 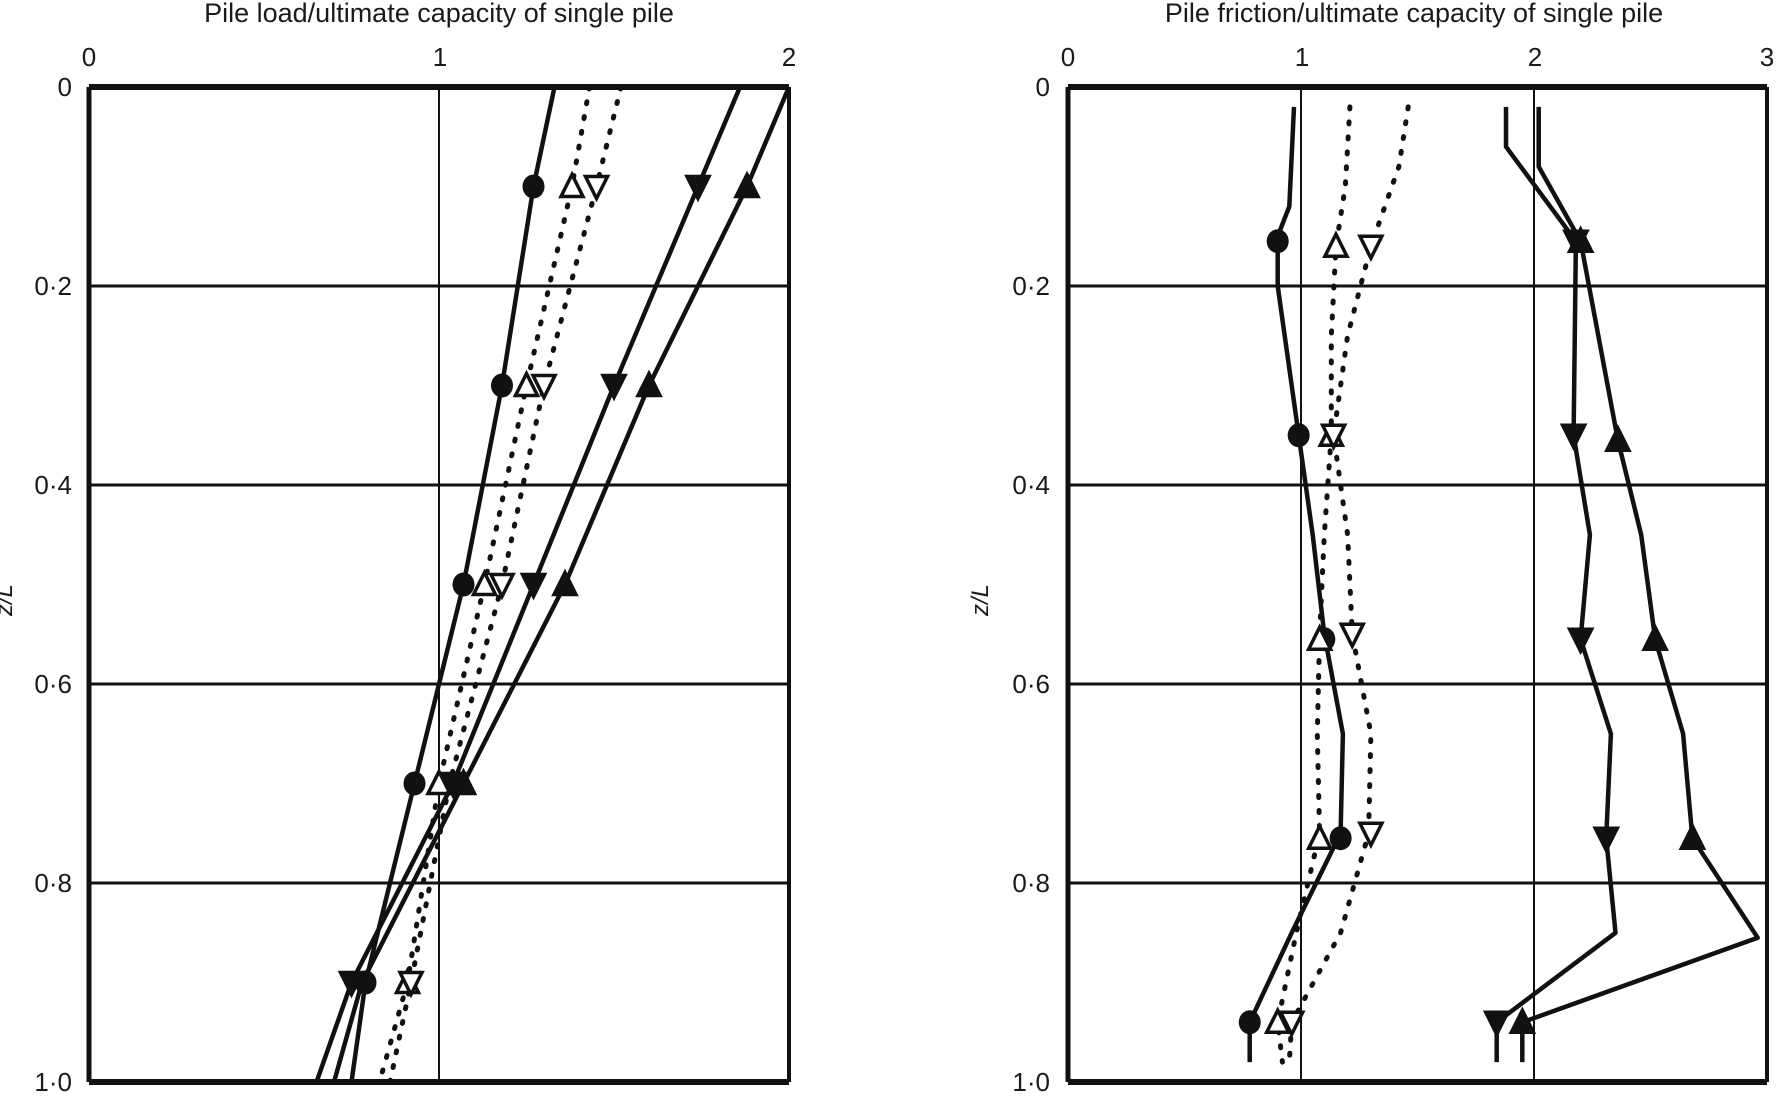 What do you see at coordinates (9, 600) in the screenshot?
I see `load-chart-y-axis-label: z/L` at bounding box center [9, 600].